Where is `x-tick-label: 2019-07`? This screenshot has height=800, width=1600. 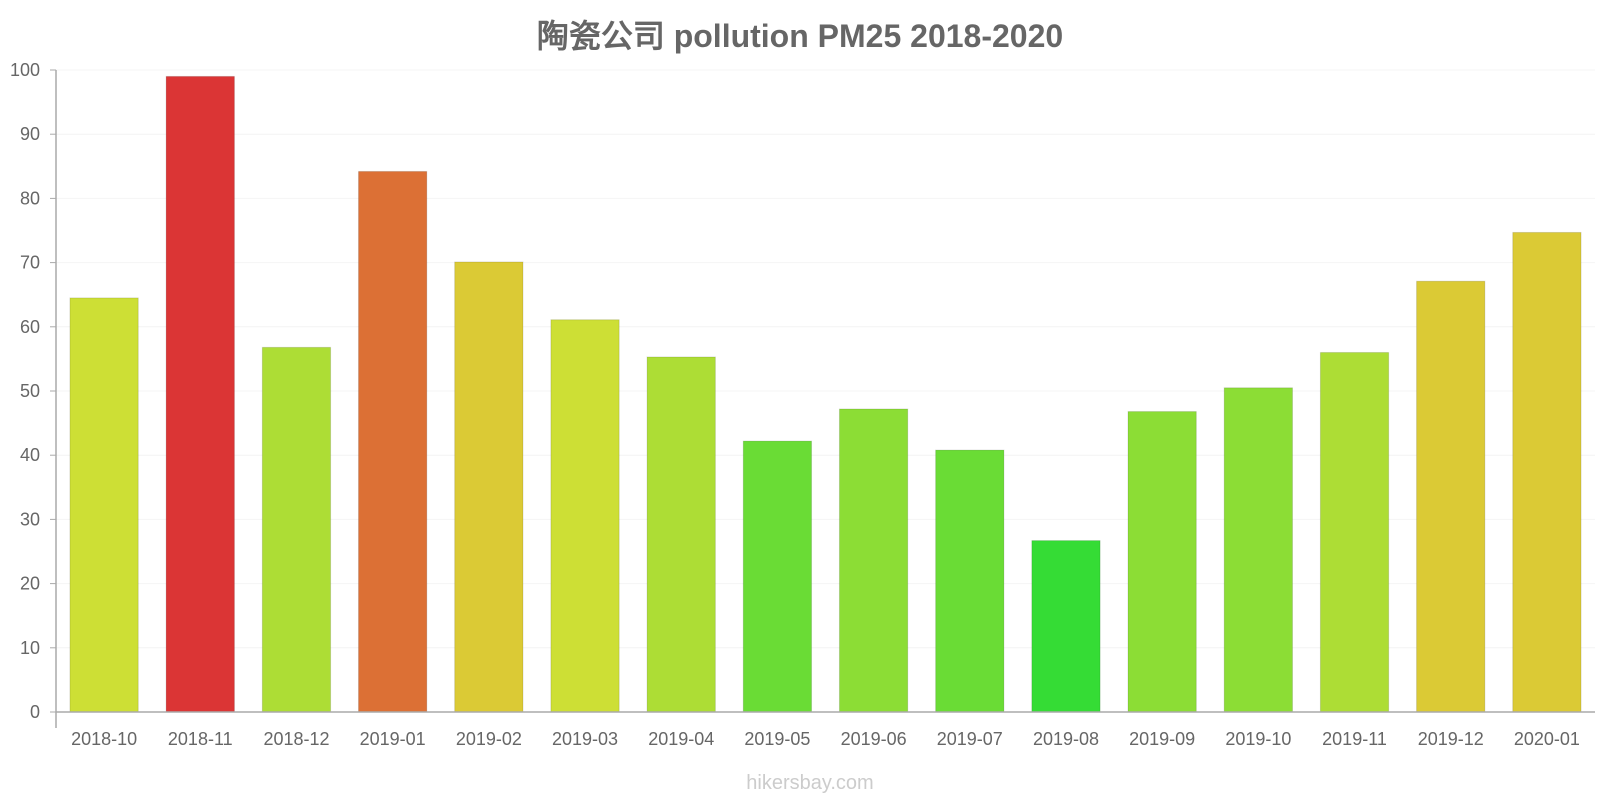 x-tick-label: 2019-07 is located at coordinates (970, 739).